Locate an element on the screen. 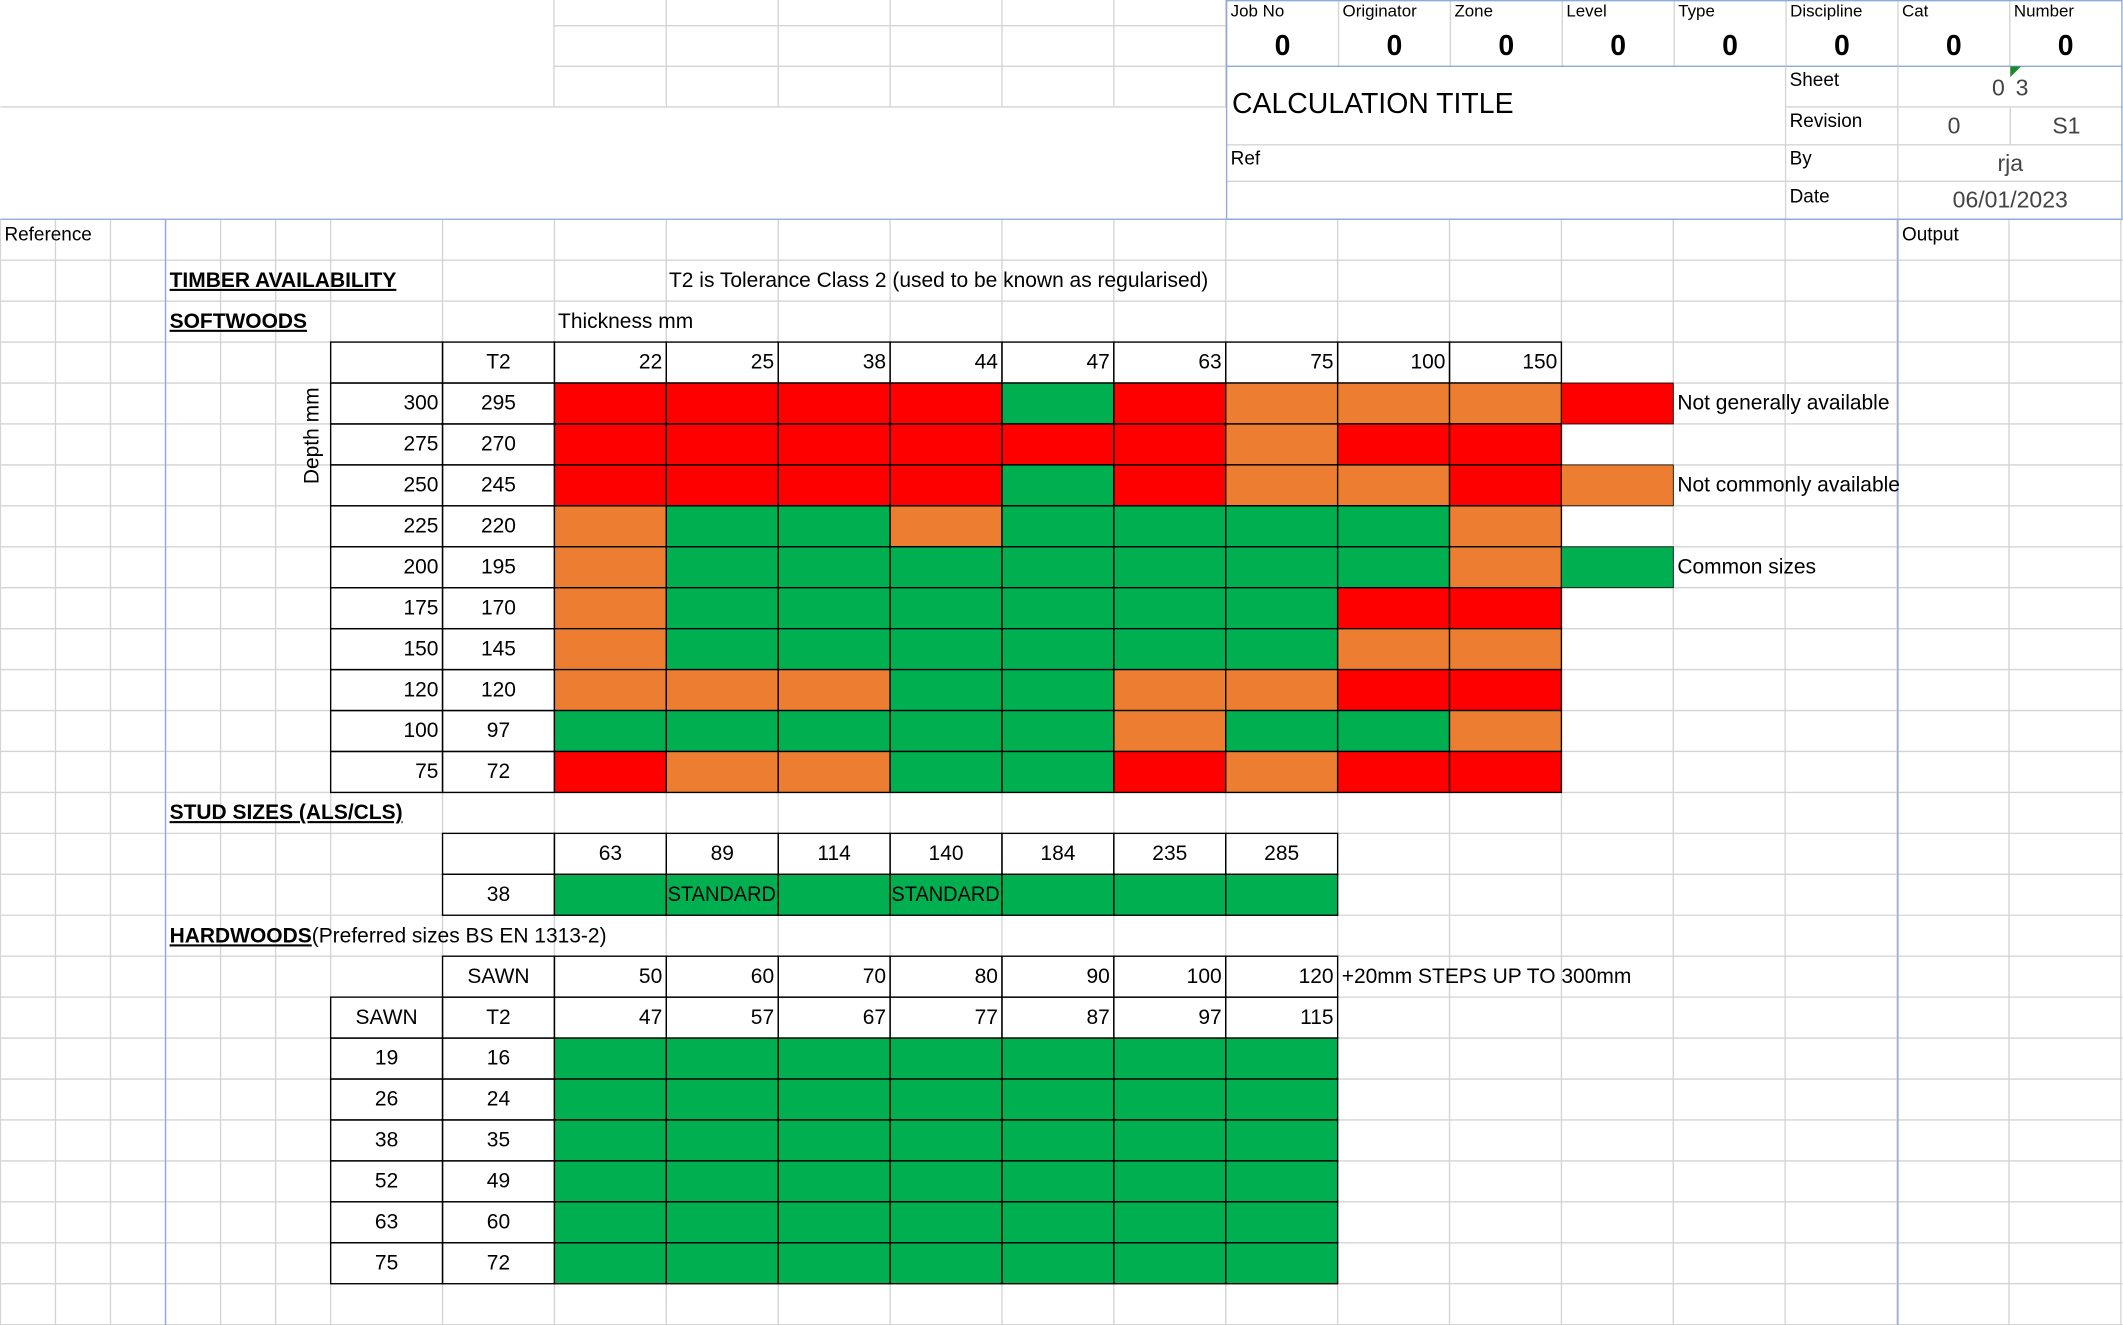 The width and height of the screenshot is (2123, 1325). cell-text: SOFTWOODS is located at coordinates (238, 321).